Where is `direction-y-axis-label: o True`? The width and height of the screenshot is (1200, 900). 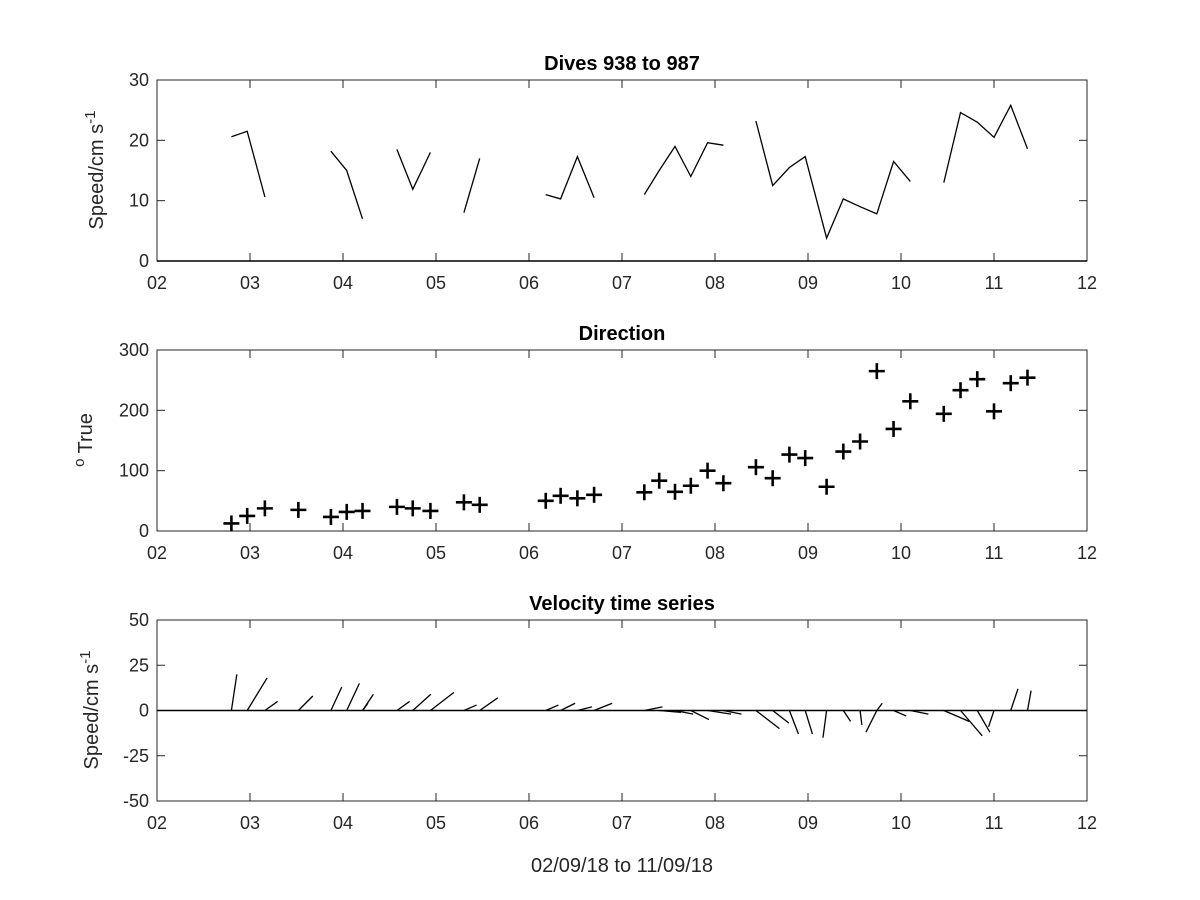 direction-y-axis-label: o True is located at coordinates (84, 440).